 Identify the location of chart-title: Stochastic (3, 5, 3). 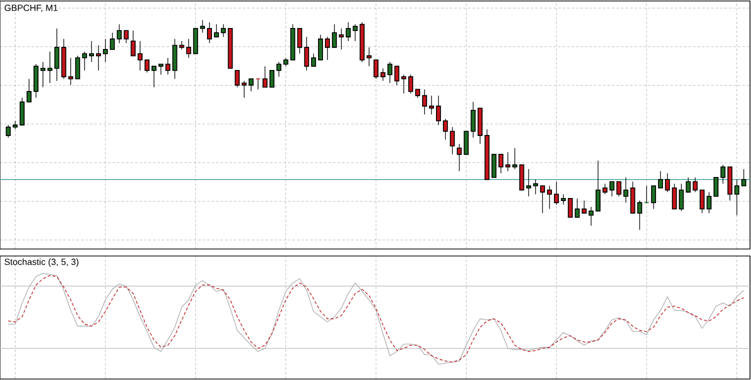
(41, 262).